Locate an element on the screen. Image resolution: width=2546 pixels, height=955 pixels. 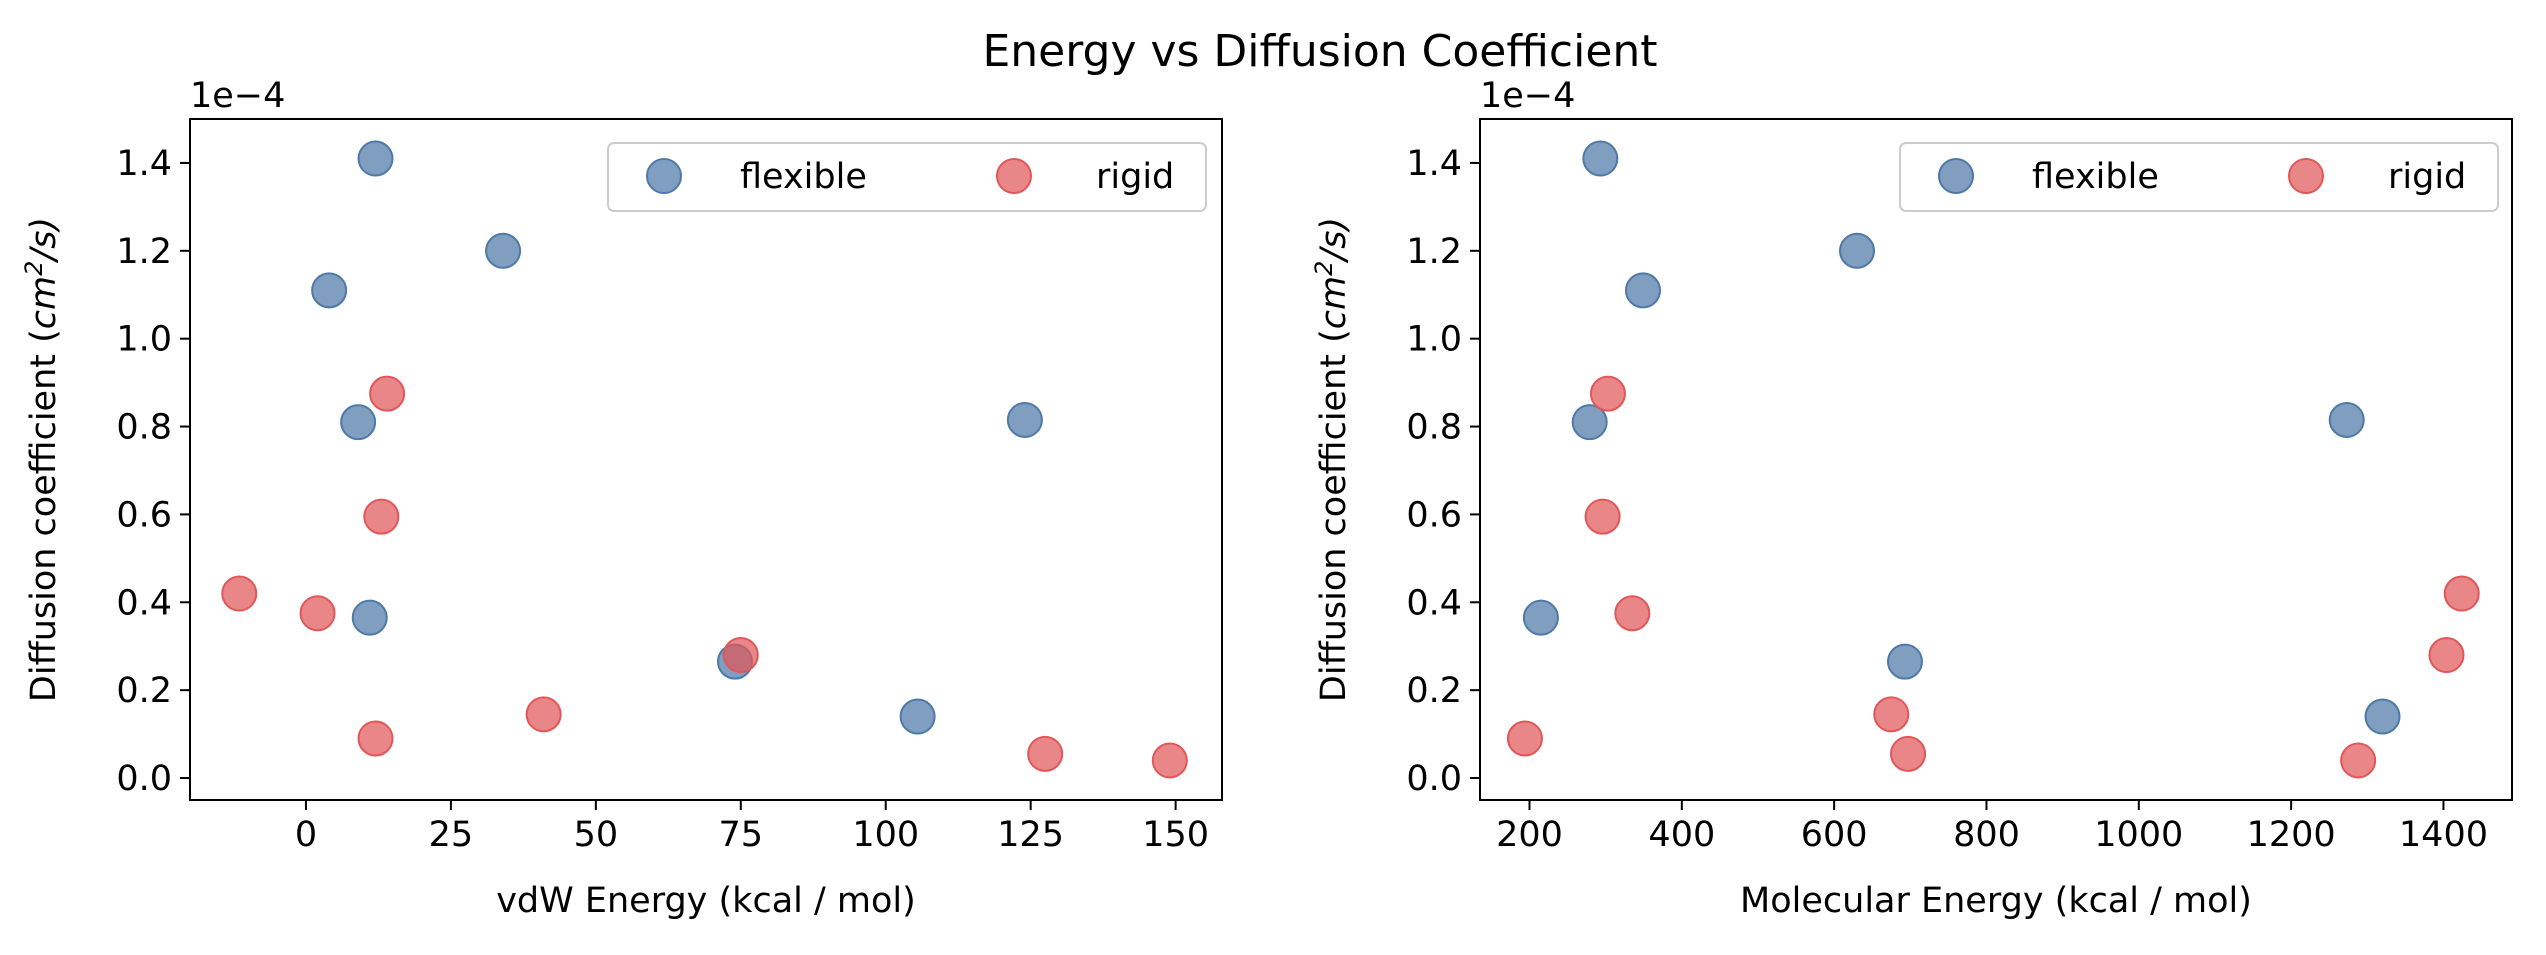
x-tick-label: 0 is located at coordinates (306, 835).